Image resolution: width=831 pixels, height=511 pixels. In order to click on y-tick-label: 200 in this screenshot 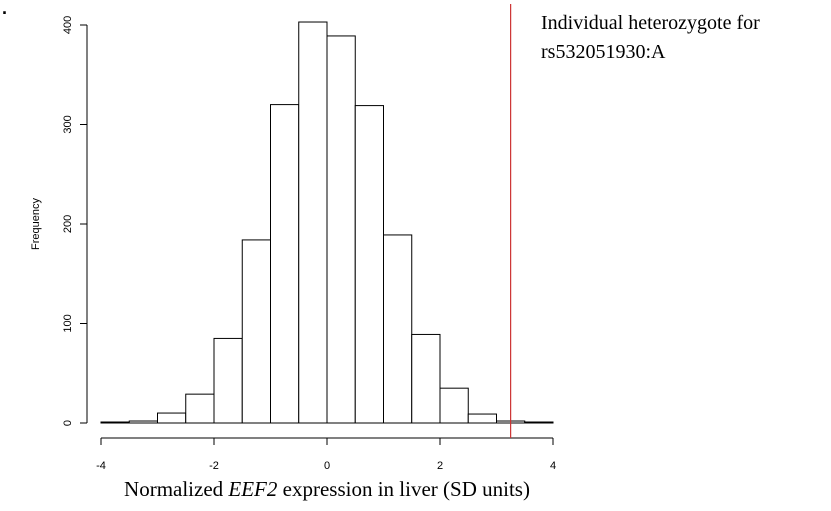, I will do `click(68, 224)`.